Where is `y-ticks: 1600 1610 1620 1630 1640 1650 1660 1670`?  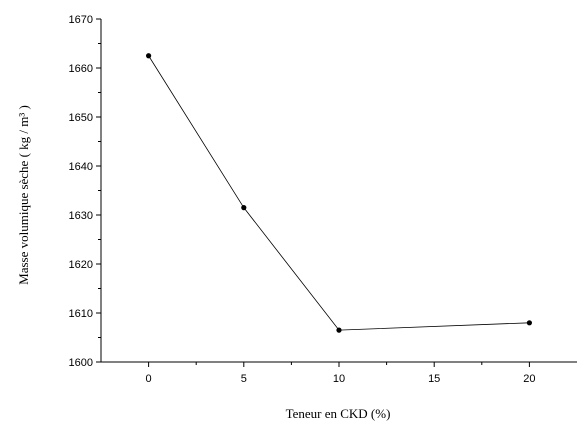 y-ticks: 1600 1610 1620 1630 1640 1650 1660 1670 is located at coordinates (85, 191).